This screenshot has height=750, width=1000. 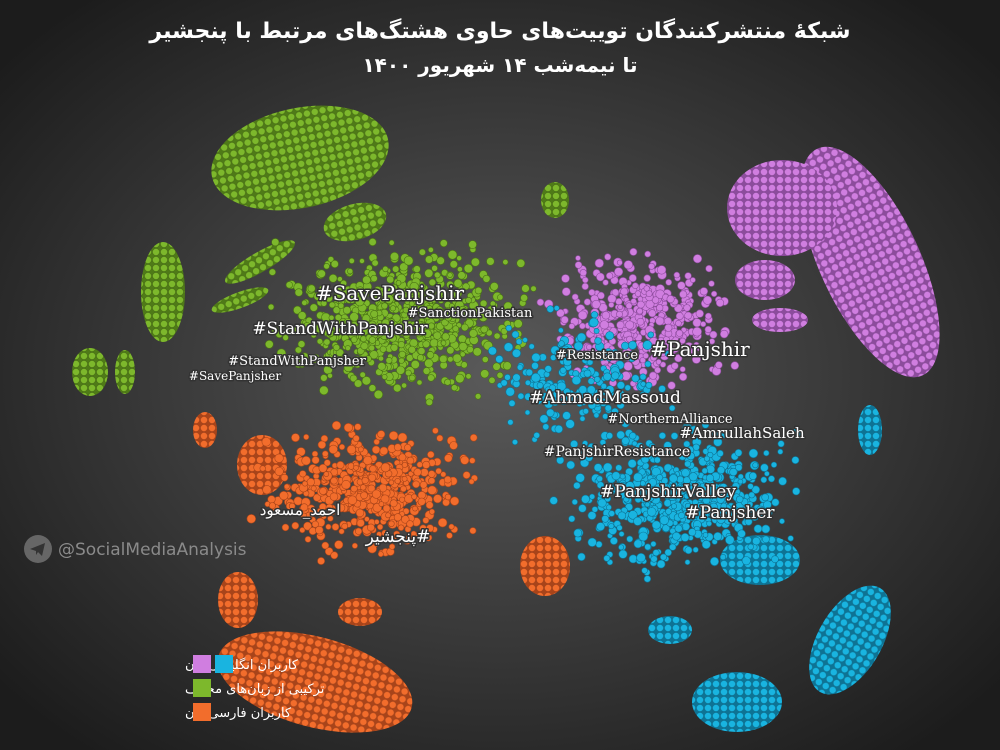 I want to click on hashtag-label: #Panjshir, so click(x=700, y=349).